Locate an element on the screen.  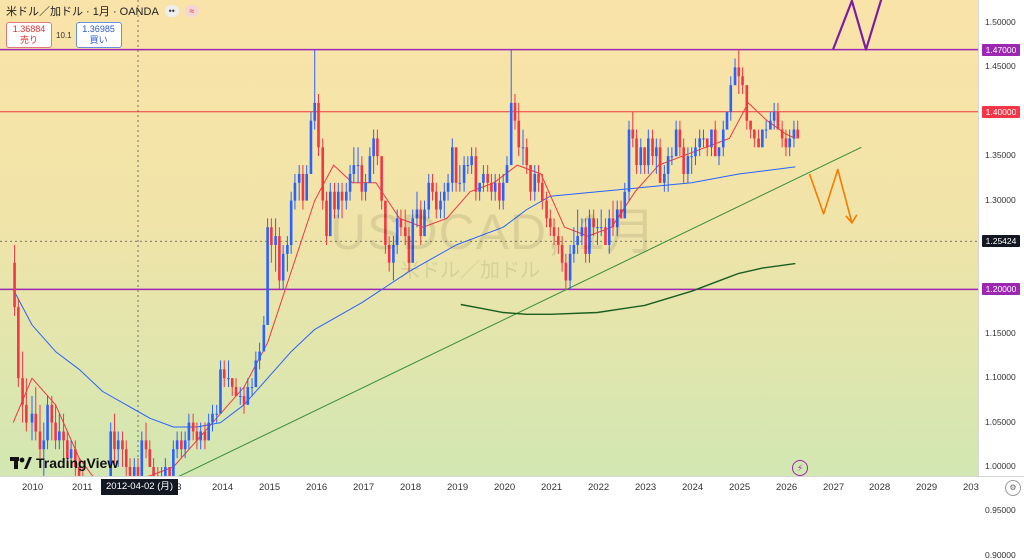
time-tick-label: 2011 is located at coordinates (82, 487).